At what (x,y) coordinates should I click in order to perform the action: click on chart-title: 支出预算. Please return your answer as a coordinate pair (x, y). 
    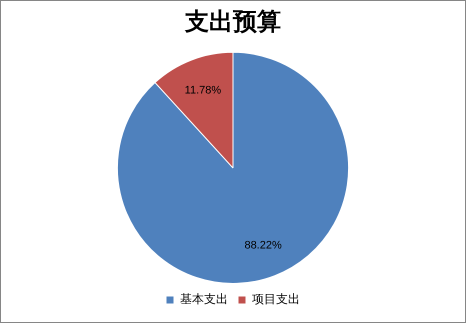
    Looking at the image, I should click on (232, 21).